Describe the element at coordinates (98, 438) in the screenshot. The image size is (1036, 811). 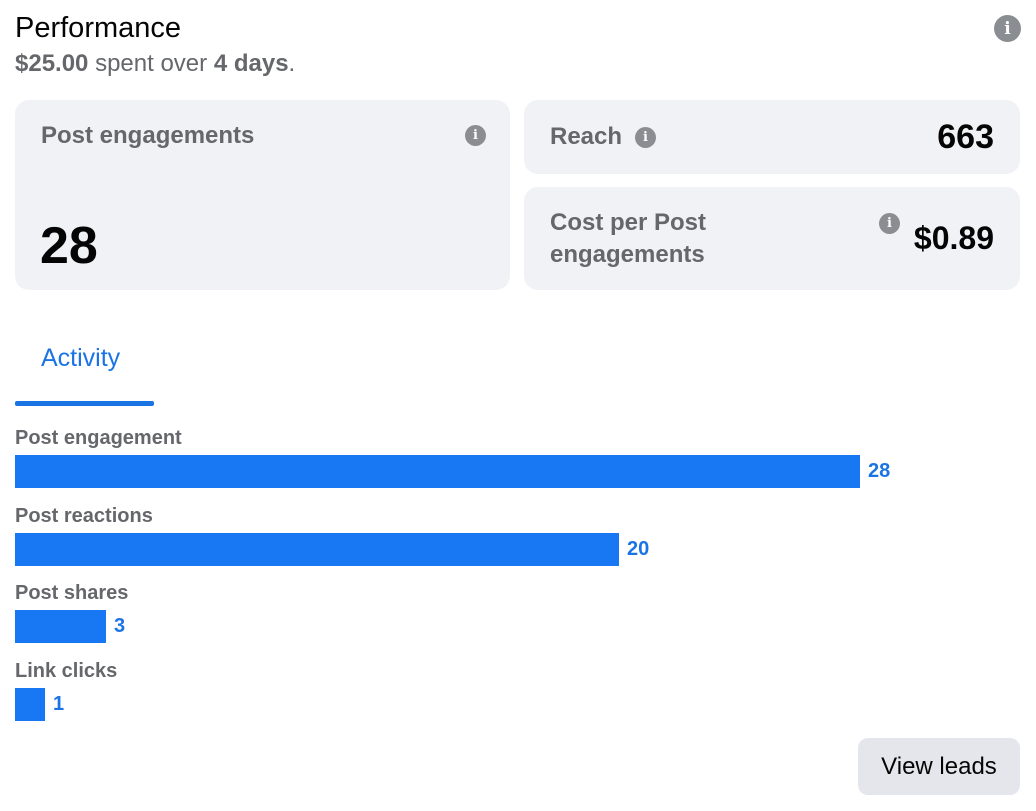
I see `bar-category-label: Post engagement` at that location.